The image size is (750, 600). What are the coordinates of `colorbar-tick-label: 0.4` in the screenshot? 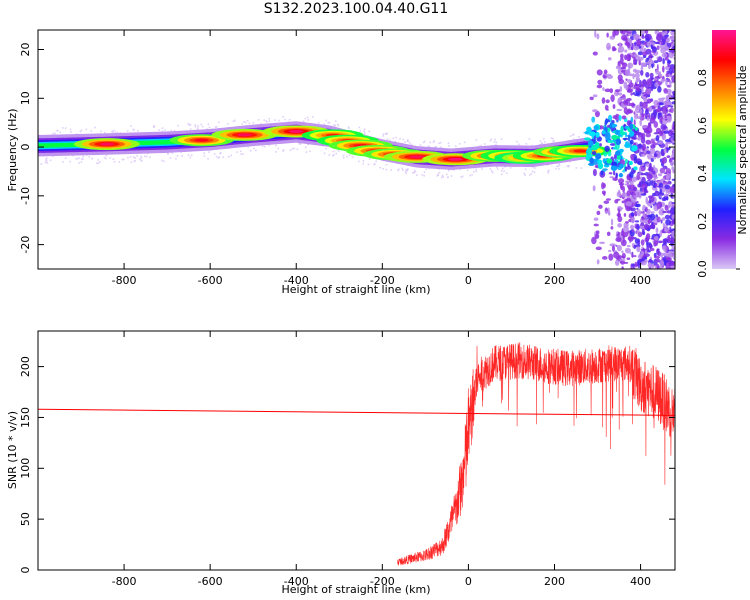 It's located at (702, 174).